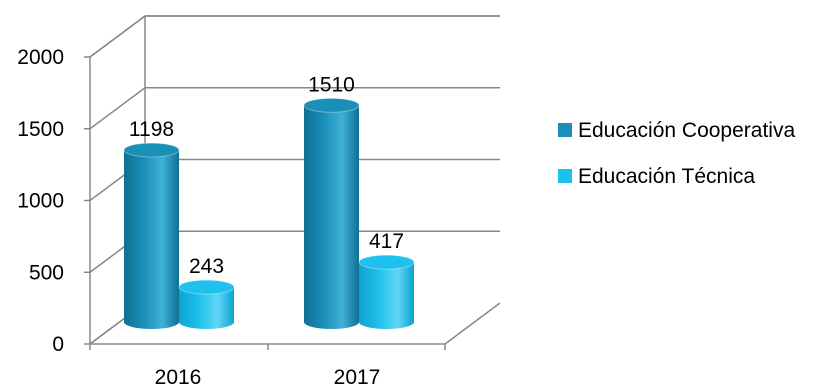 The image size is (826, 387). What do you see at coordinates (40, 129) in the screenshot?
I see `y-tick-label: 1500` at bounding box center [40, 129].